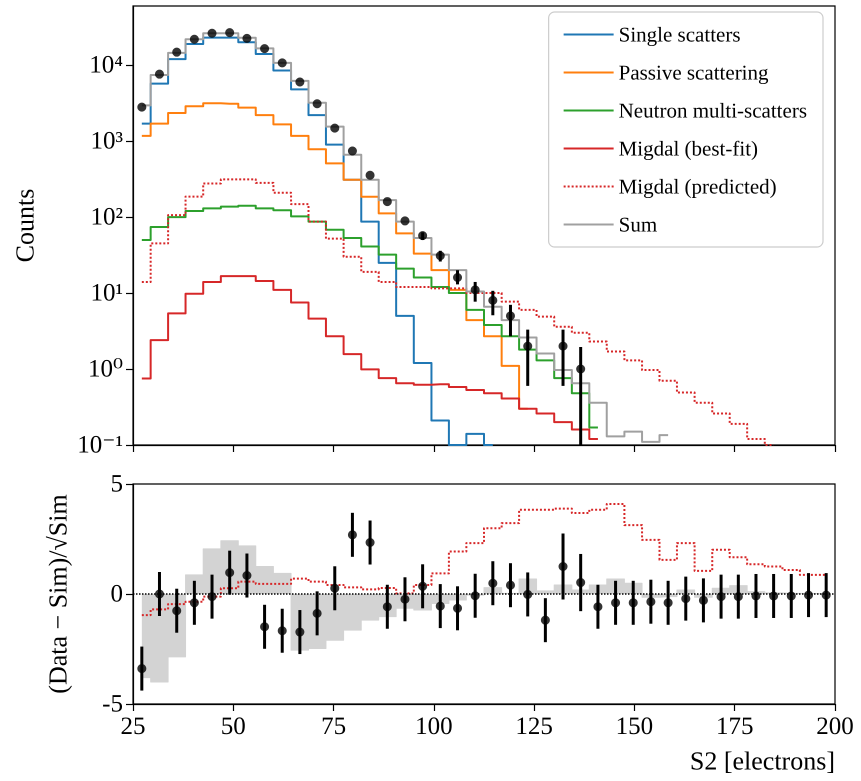 The height and width of the screenshot is (781, 861). Describe the element at coordinates (58, 594) in the screenshot. I see `y-axis-title: (Data − Sim)/√Sim` at that location.